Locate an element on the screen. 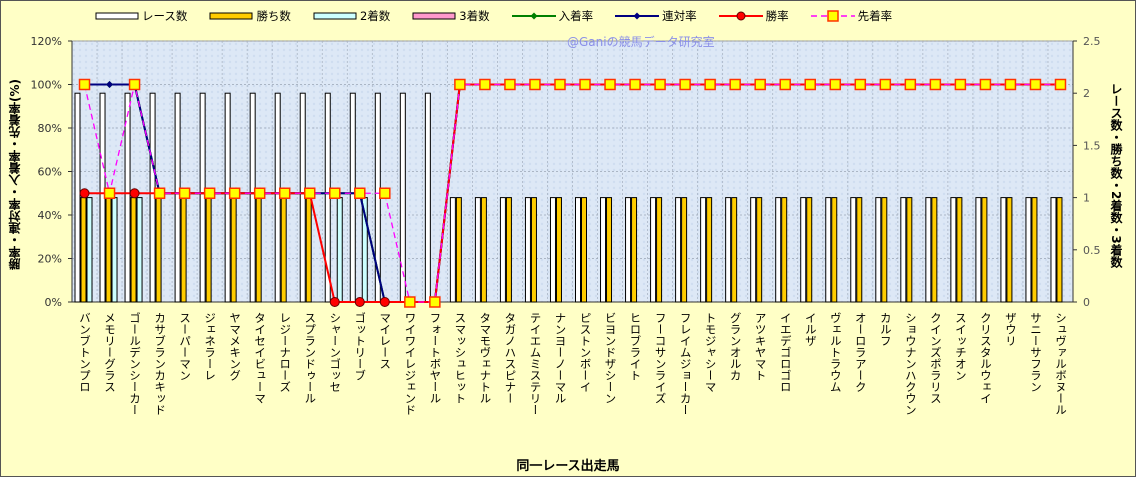 This screenshot has height=477, width=1136. x-tick-label: クインズポラリス is located at coordinates (935, 358).